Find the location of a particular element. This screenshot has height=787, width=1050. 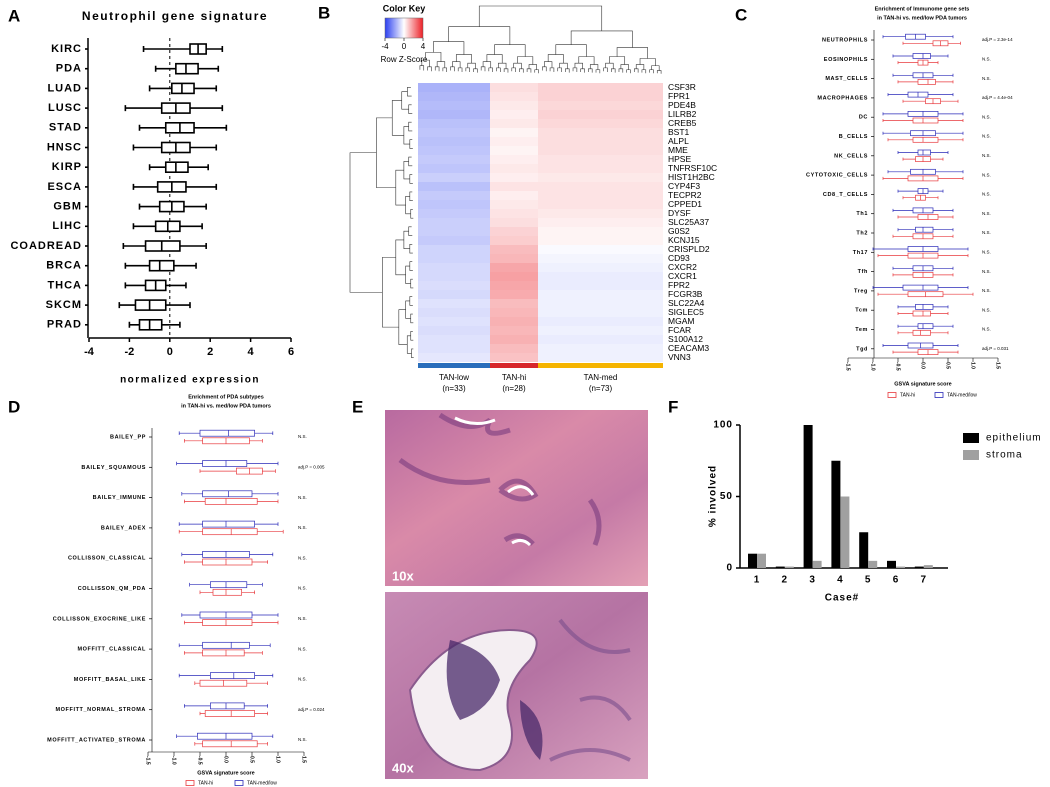

category-label: LUSC is located at coordinates (65, 108).